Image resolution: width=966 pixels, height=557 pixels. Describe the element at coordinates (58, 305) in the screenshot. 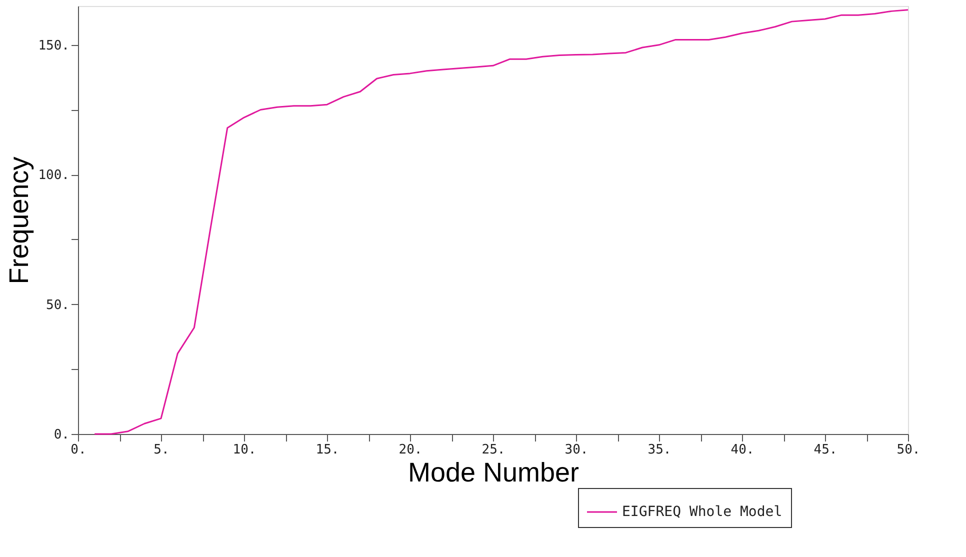

I see `y-tick-label: 50.` at that location.